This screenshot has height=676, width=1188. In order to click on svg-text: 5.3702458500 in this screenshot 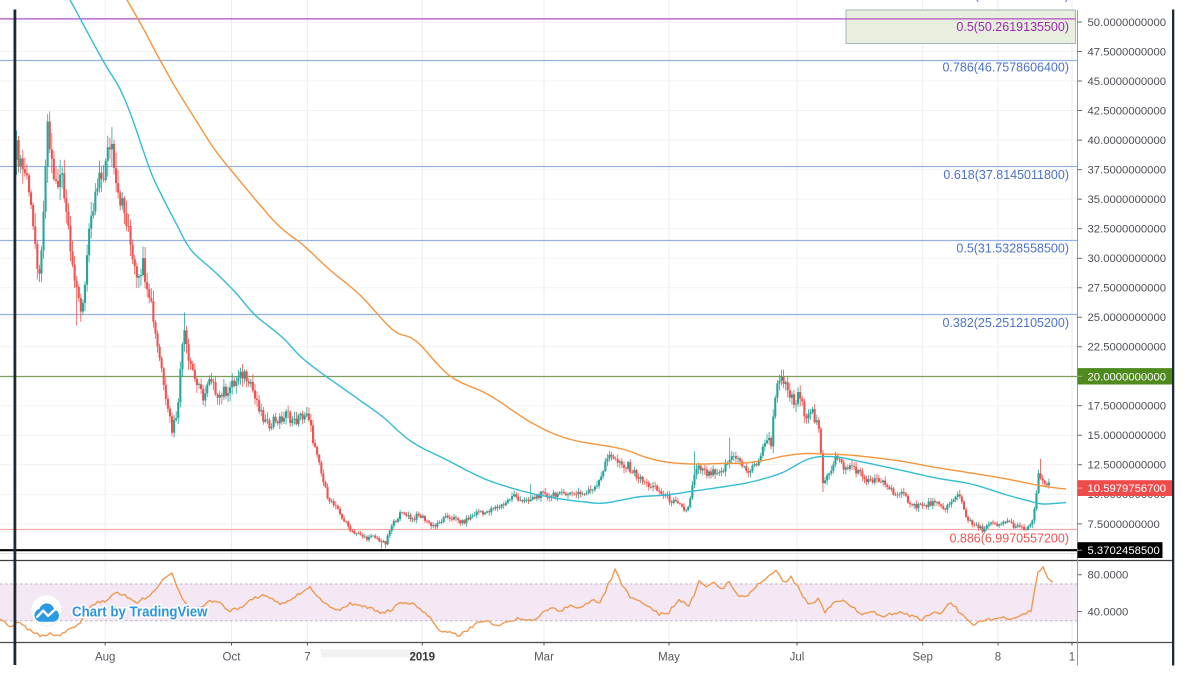, I will do `click(1124, 551)`.